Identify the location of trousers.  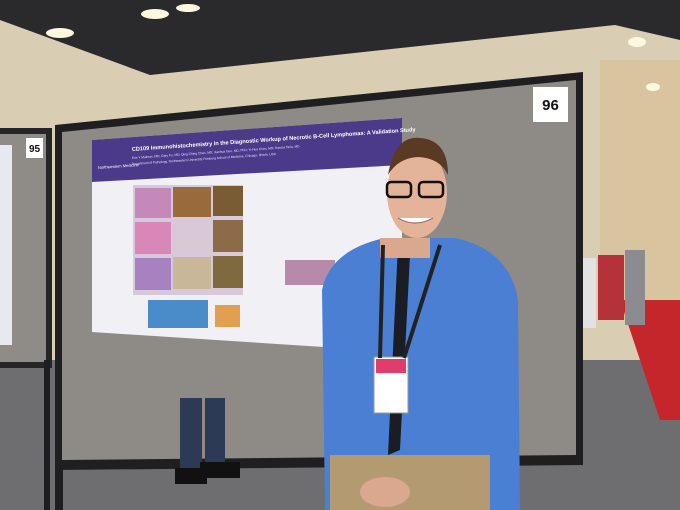
(410, 482).